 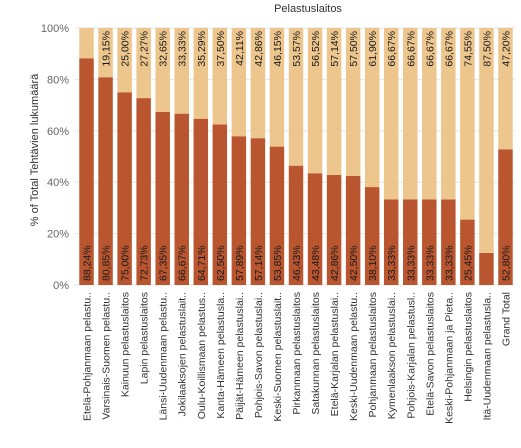 I want to click on bar-value-label: 27,27%, so click(x=145, y=49).